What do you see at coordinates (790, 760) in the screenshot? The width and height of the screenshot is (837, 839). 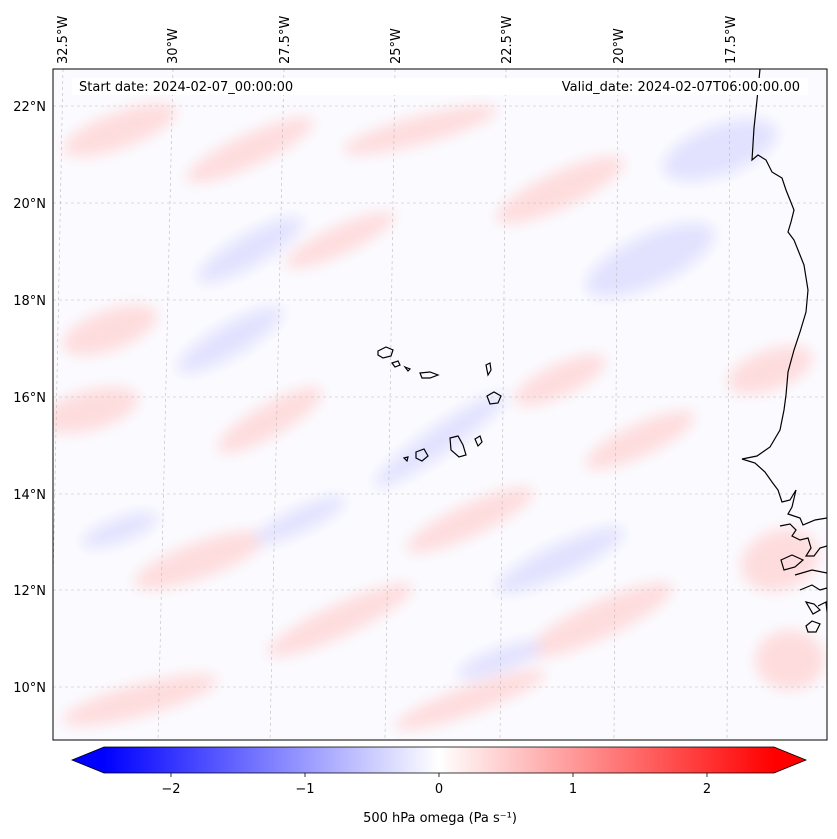 I see `colorbar-extend-max` at bounding box center [790, 760].